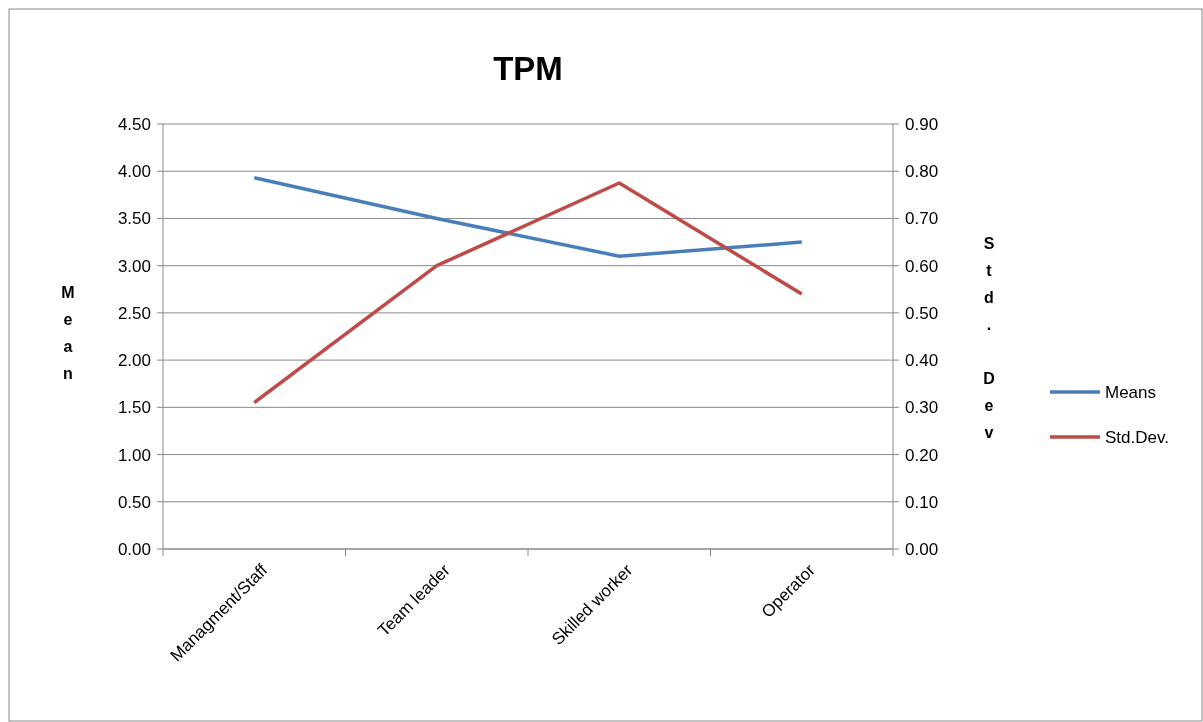  What do you see at coordinates (989, 337) in the screenshot?
I see `text: Std. Dev` at bounding box center [989, 337].